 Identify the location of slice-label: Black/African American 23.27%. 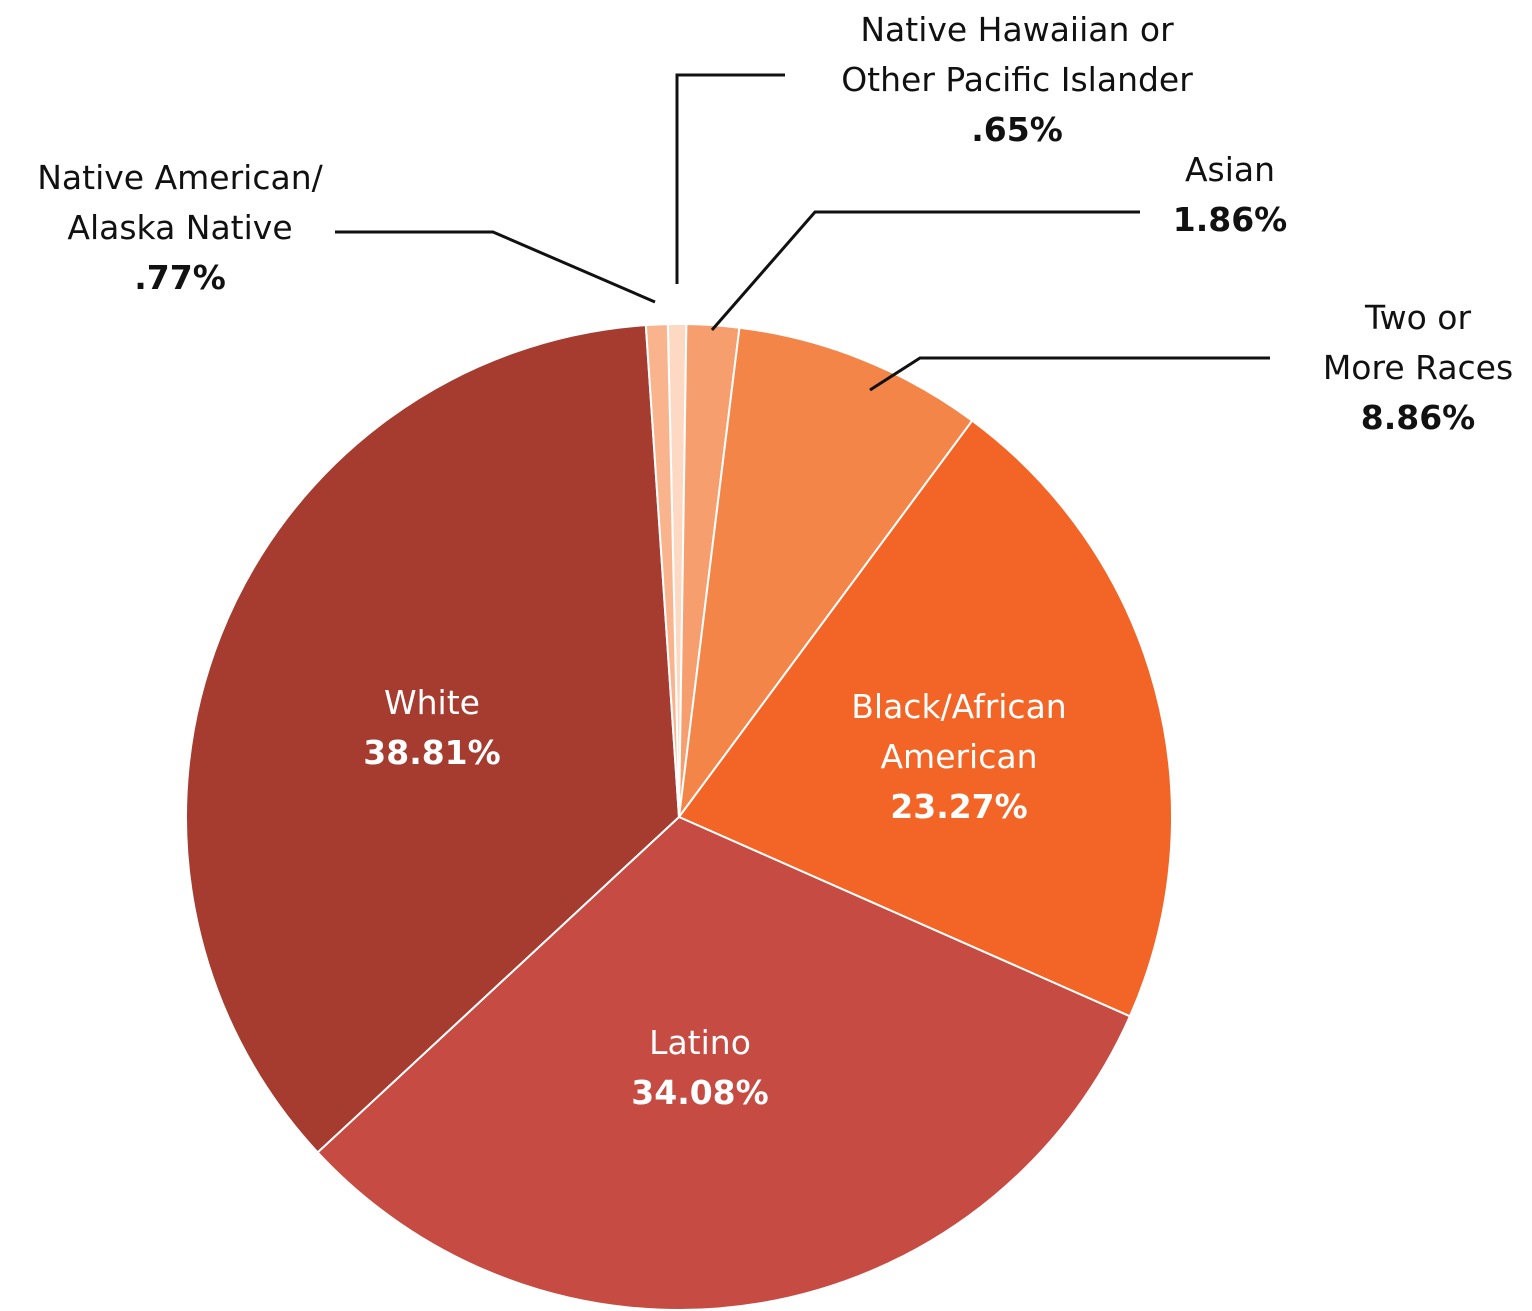
(959, 757).